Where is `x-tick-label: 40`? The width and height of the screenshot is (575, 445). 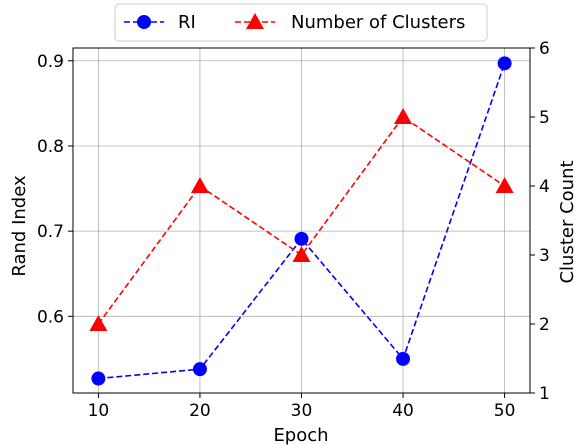
x-tick-label: 40 is located at coordinates (403, 411).